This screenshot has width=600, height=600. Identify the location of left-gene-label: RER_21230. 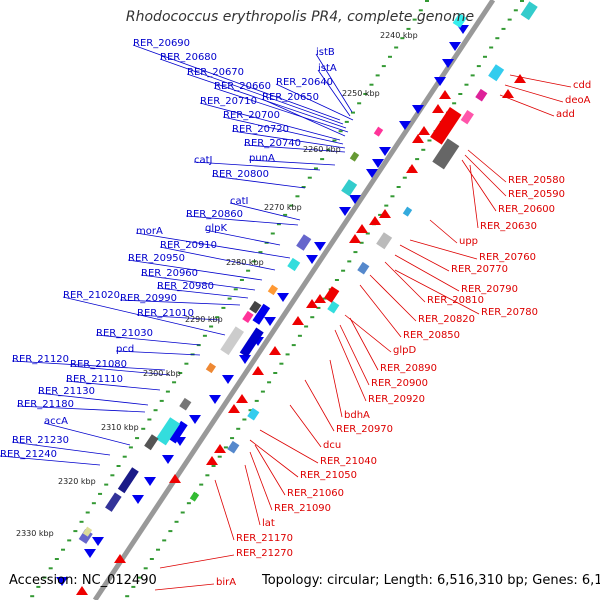
(40, 440).